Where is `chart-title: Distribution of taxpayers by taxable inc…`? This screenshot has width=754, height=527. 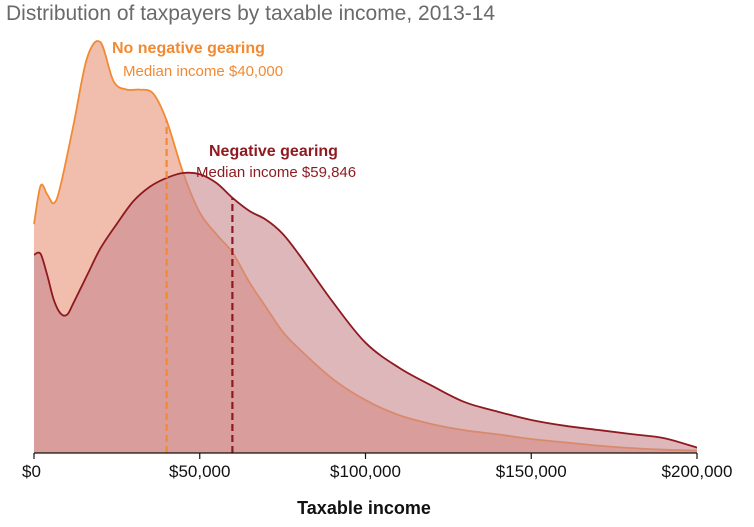
chart-title: Distribution of taxpayers by taxable inc… is located at coordinates (251, 13).